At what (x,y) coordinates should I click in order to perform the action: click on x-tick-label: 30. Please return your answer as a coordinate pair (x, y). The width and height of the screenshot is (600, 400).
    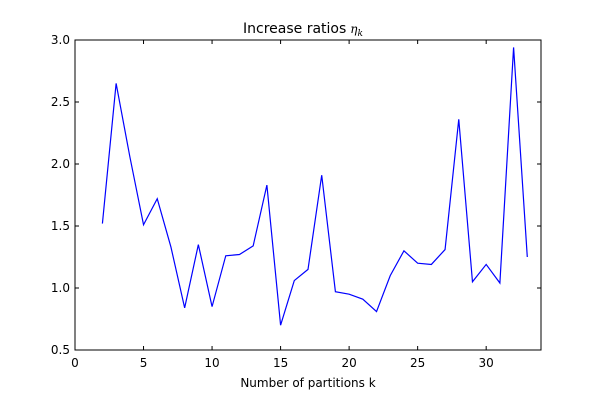
    Looking at the image, I should click on (486, 363).